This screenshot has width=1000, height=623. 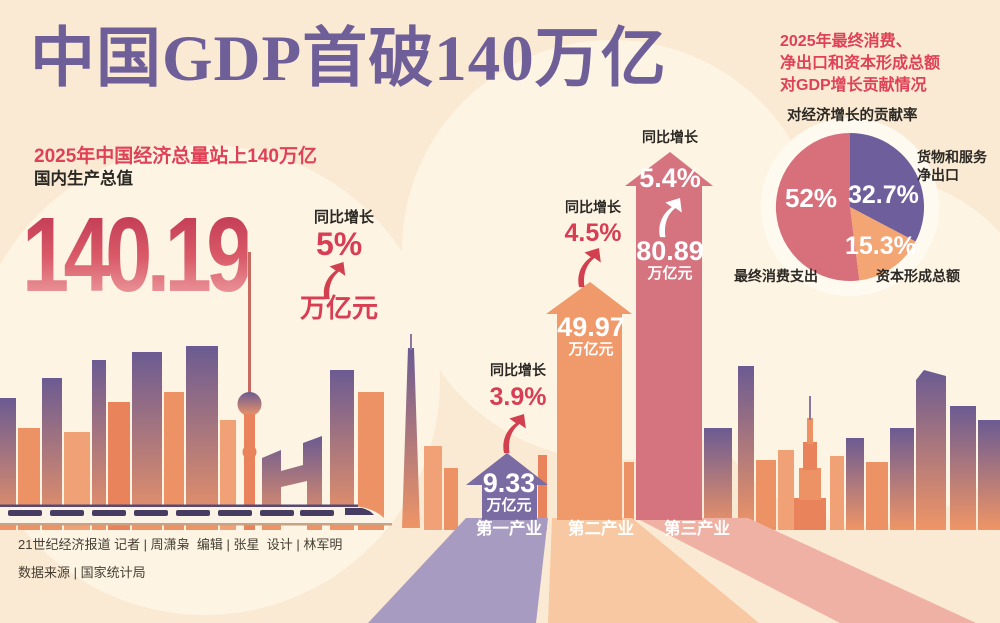 What do you see at coordinates (180, 544) in the screenshot?
I see `credits-line1: 21世纪经济报道 记者 | 周潇枭 编辑 | 张星 设计 | 林军明` at bounding box center [180, 544].